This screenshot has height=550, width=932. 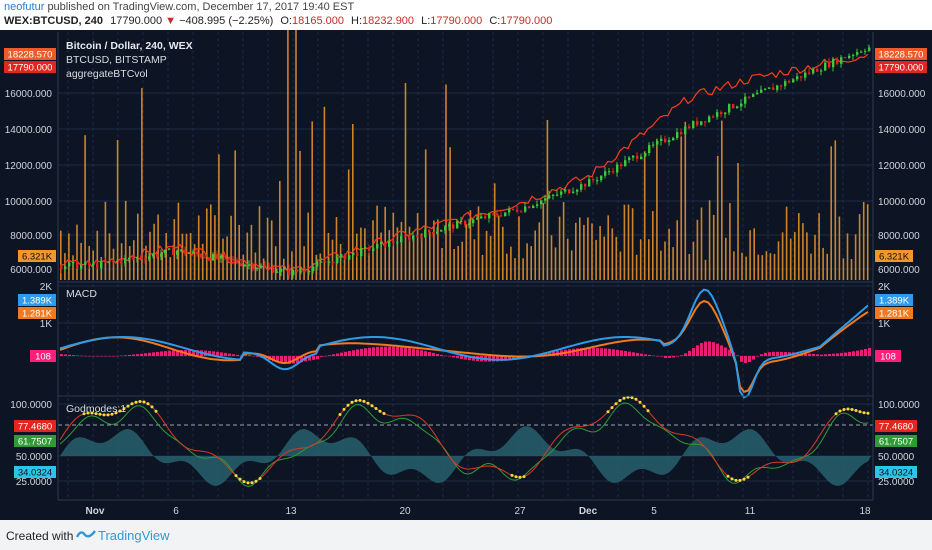 I want to click on macd-badge-bg, so click(x=37, y=300).